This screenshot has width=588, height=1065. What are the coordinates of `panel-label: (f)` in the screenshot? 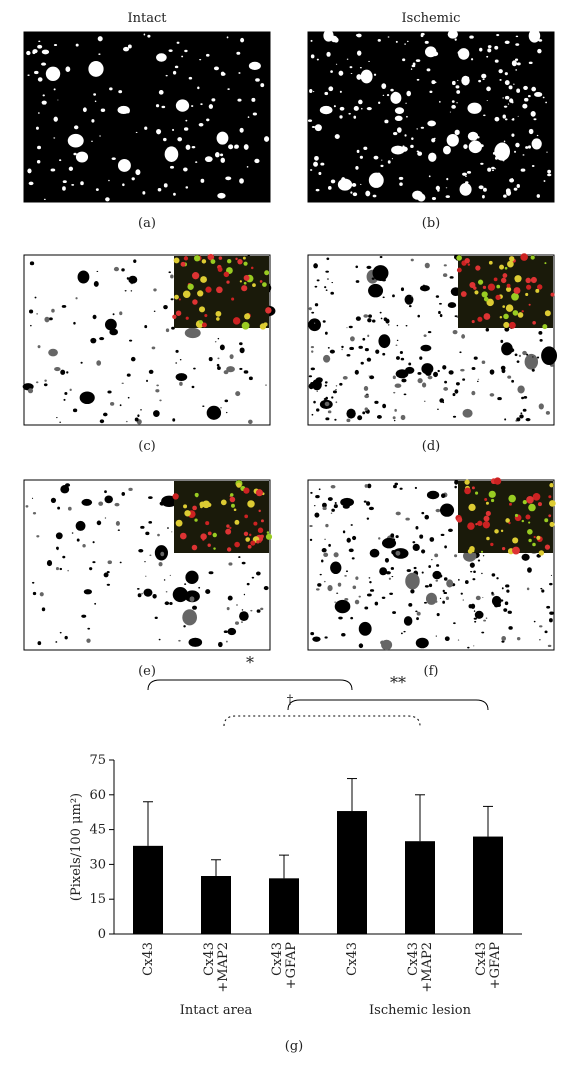 It's located at (431, 671).